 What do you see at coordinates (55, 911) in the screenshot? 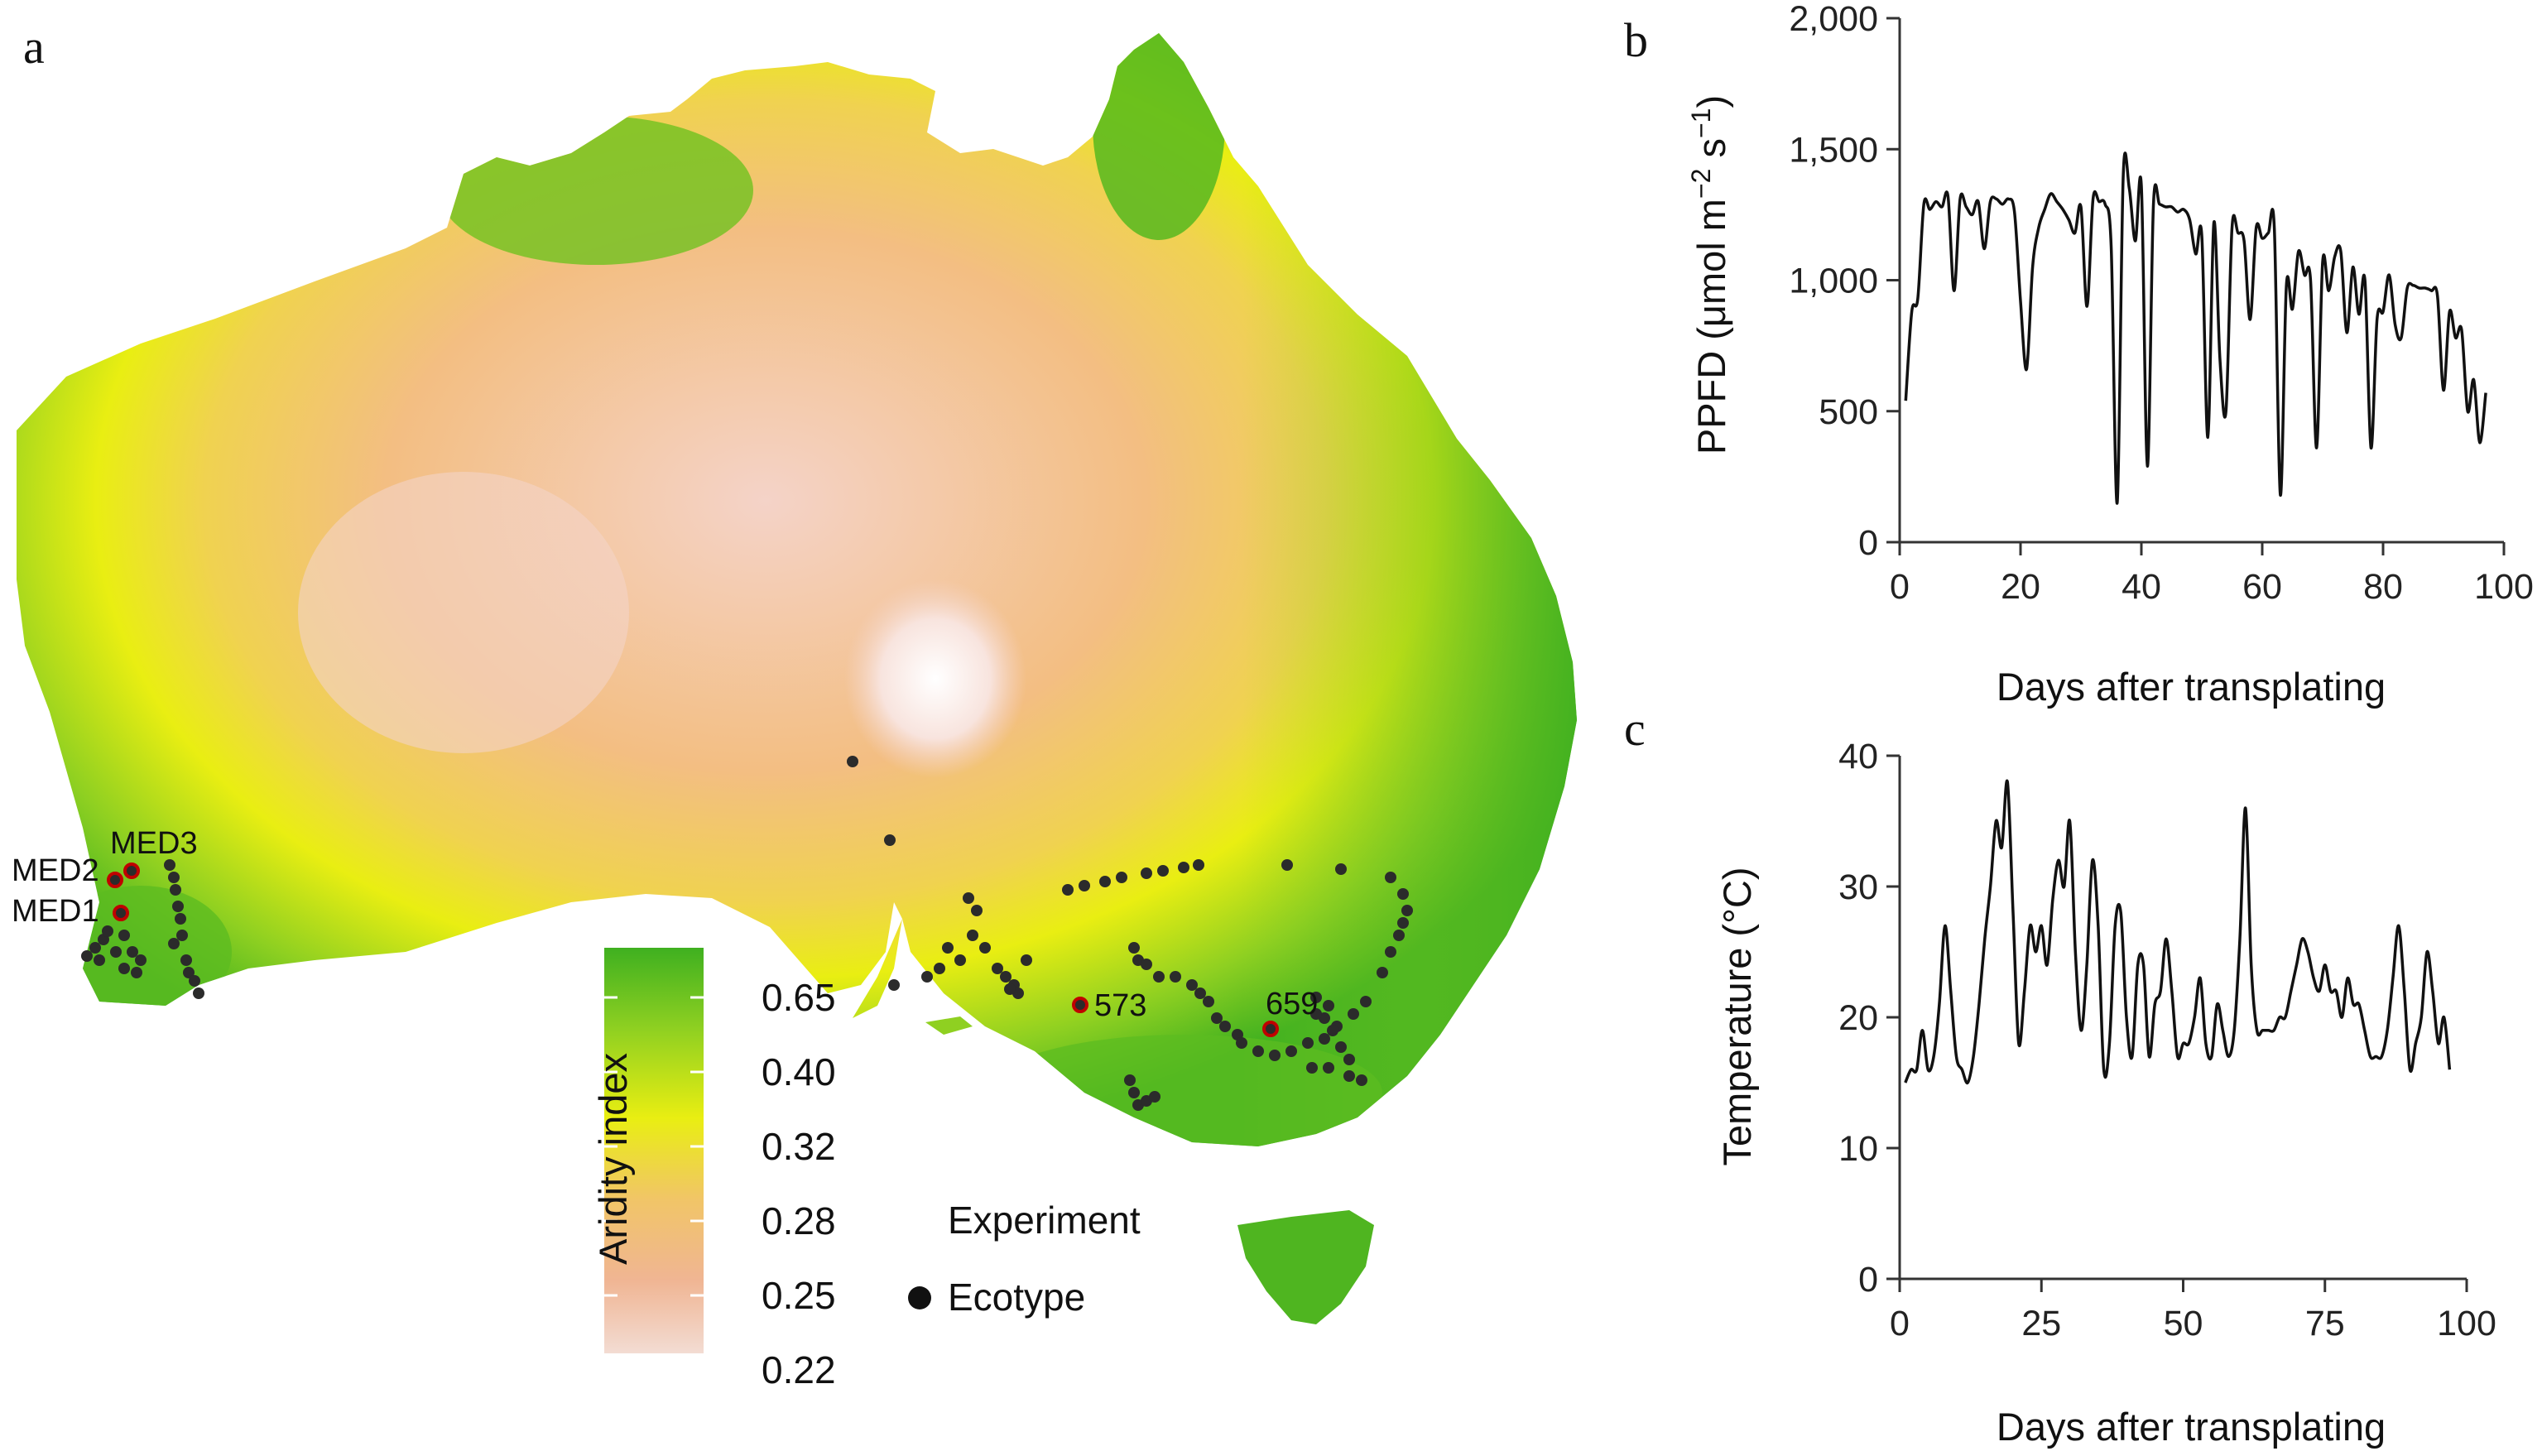
I see `site-label-med1: MED1` at bounding box center [55, 911].